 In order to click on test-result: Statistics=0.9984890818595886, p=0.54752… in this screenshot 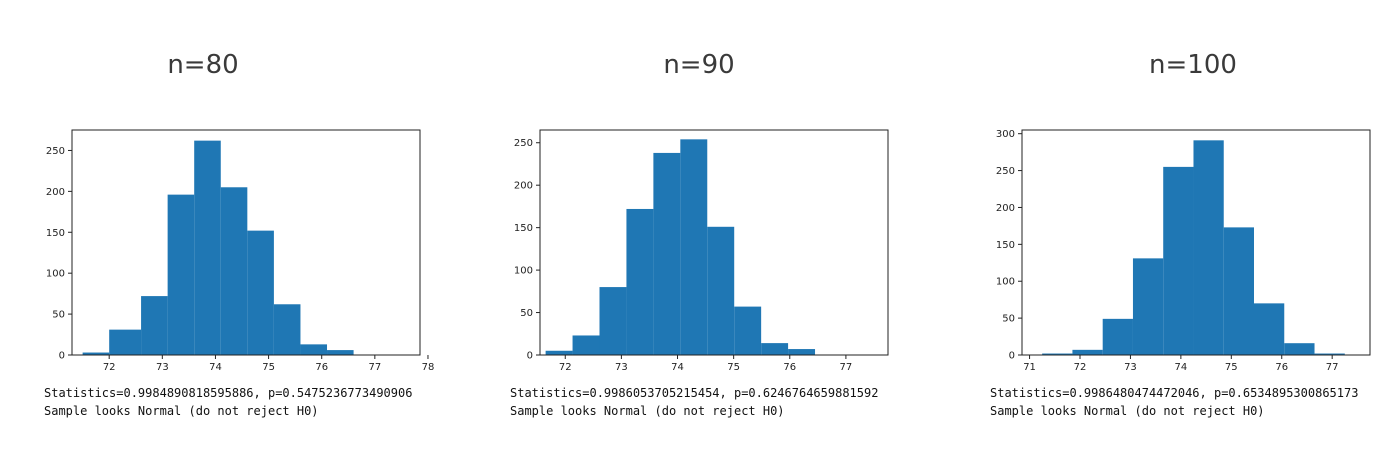, I will do `click(228, 402)`.